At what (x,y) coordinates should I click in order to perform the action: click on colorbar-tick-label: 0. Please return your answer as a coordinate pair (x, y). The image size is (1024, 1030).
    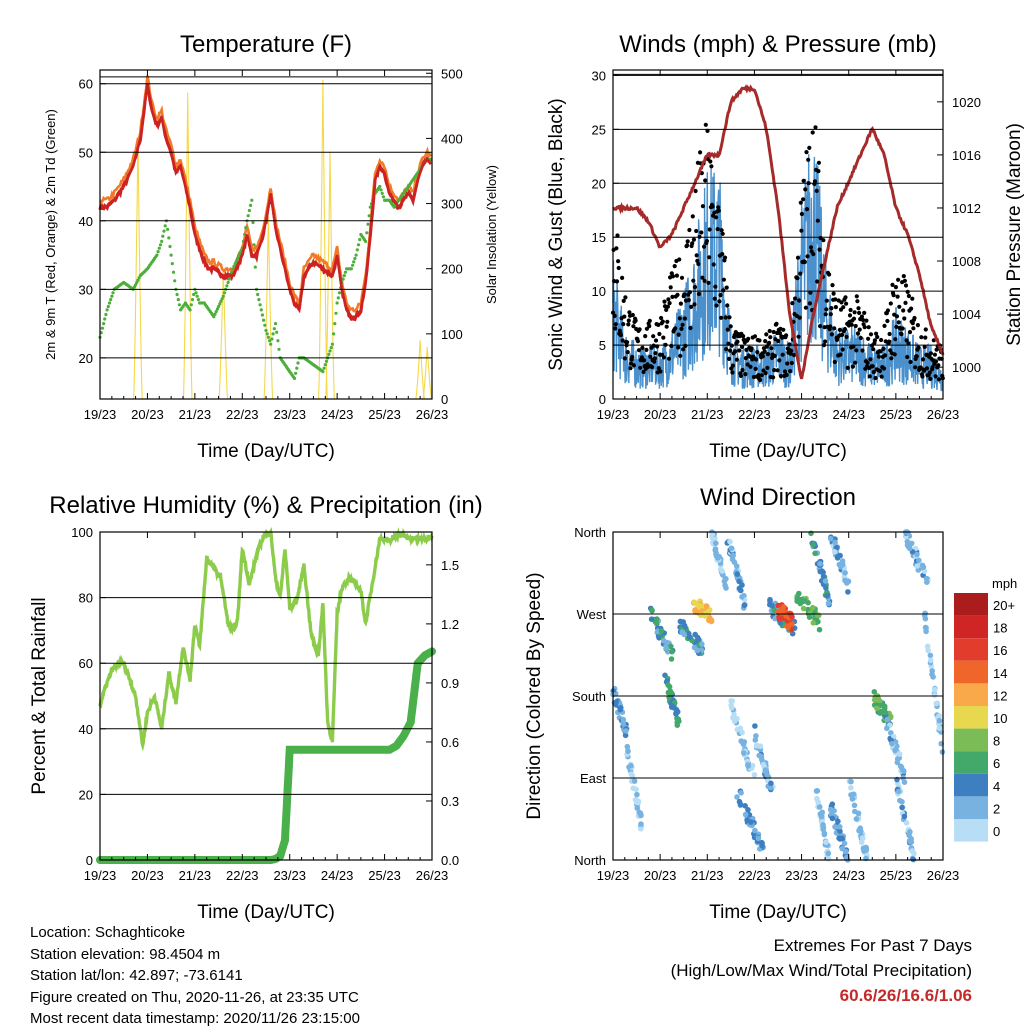
    Looking at the image, I should click on (996, 831).